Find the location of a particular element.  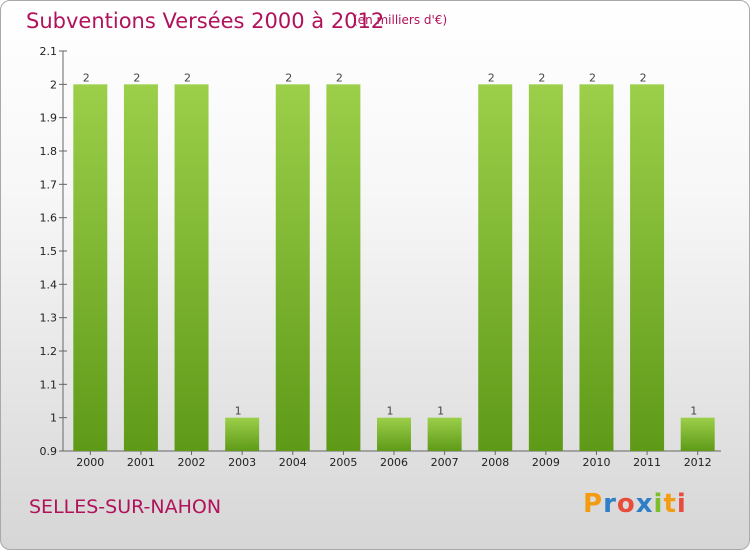

y-tick-label: 1.2 is located at coordinates (49, 351).